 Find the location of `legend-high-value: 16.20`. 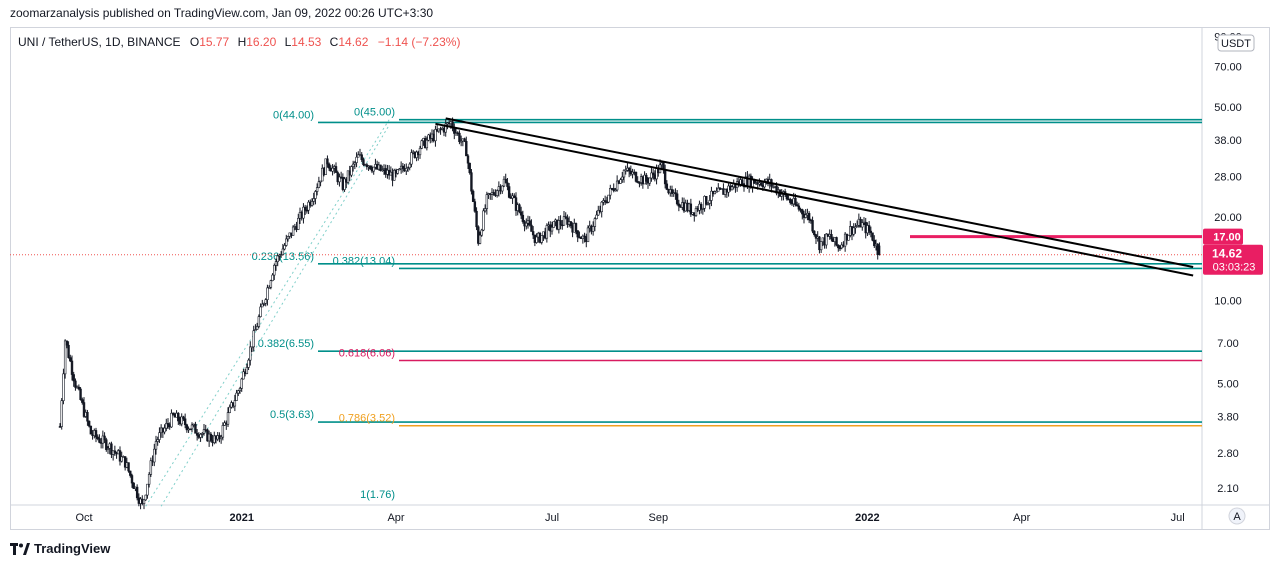

legend-high-value: 16.20 is located at coordinates (261, 42).